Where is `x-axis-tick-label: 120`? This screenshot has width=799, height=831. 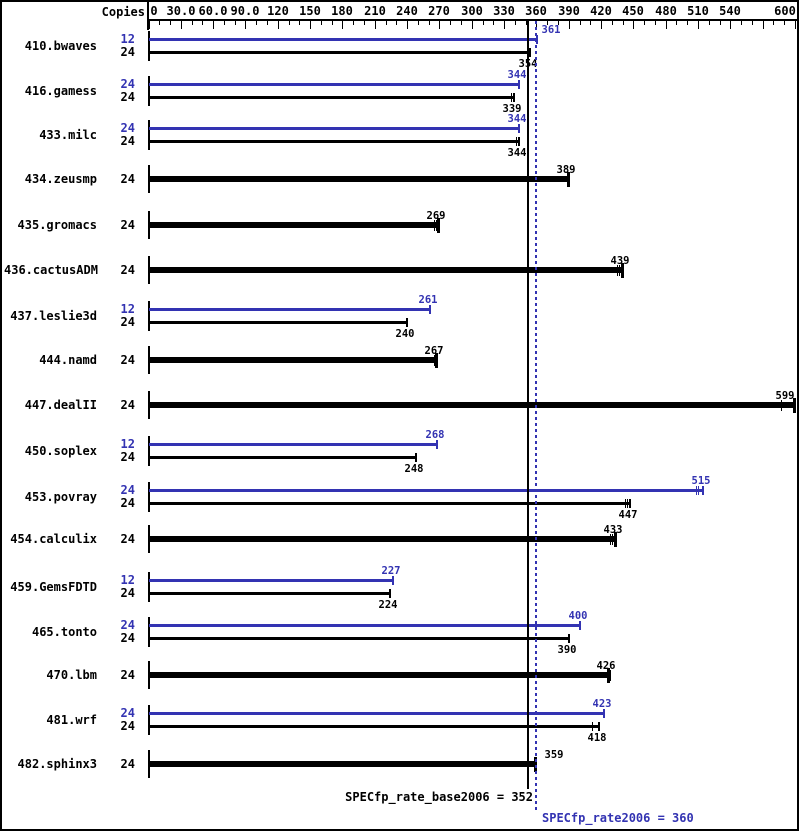 x-axis-tick-label: 120 is located at coordinates (278, 11).